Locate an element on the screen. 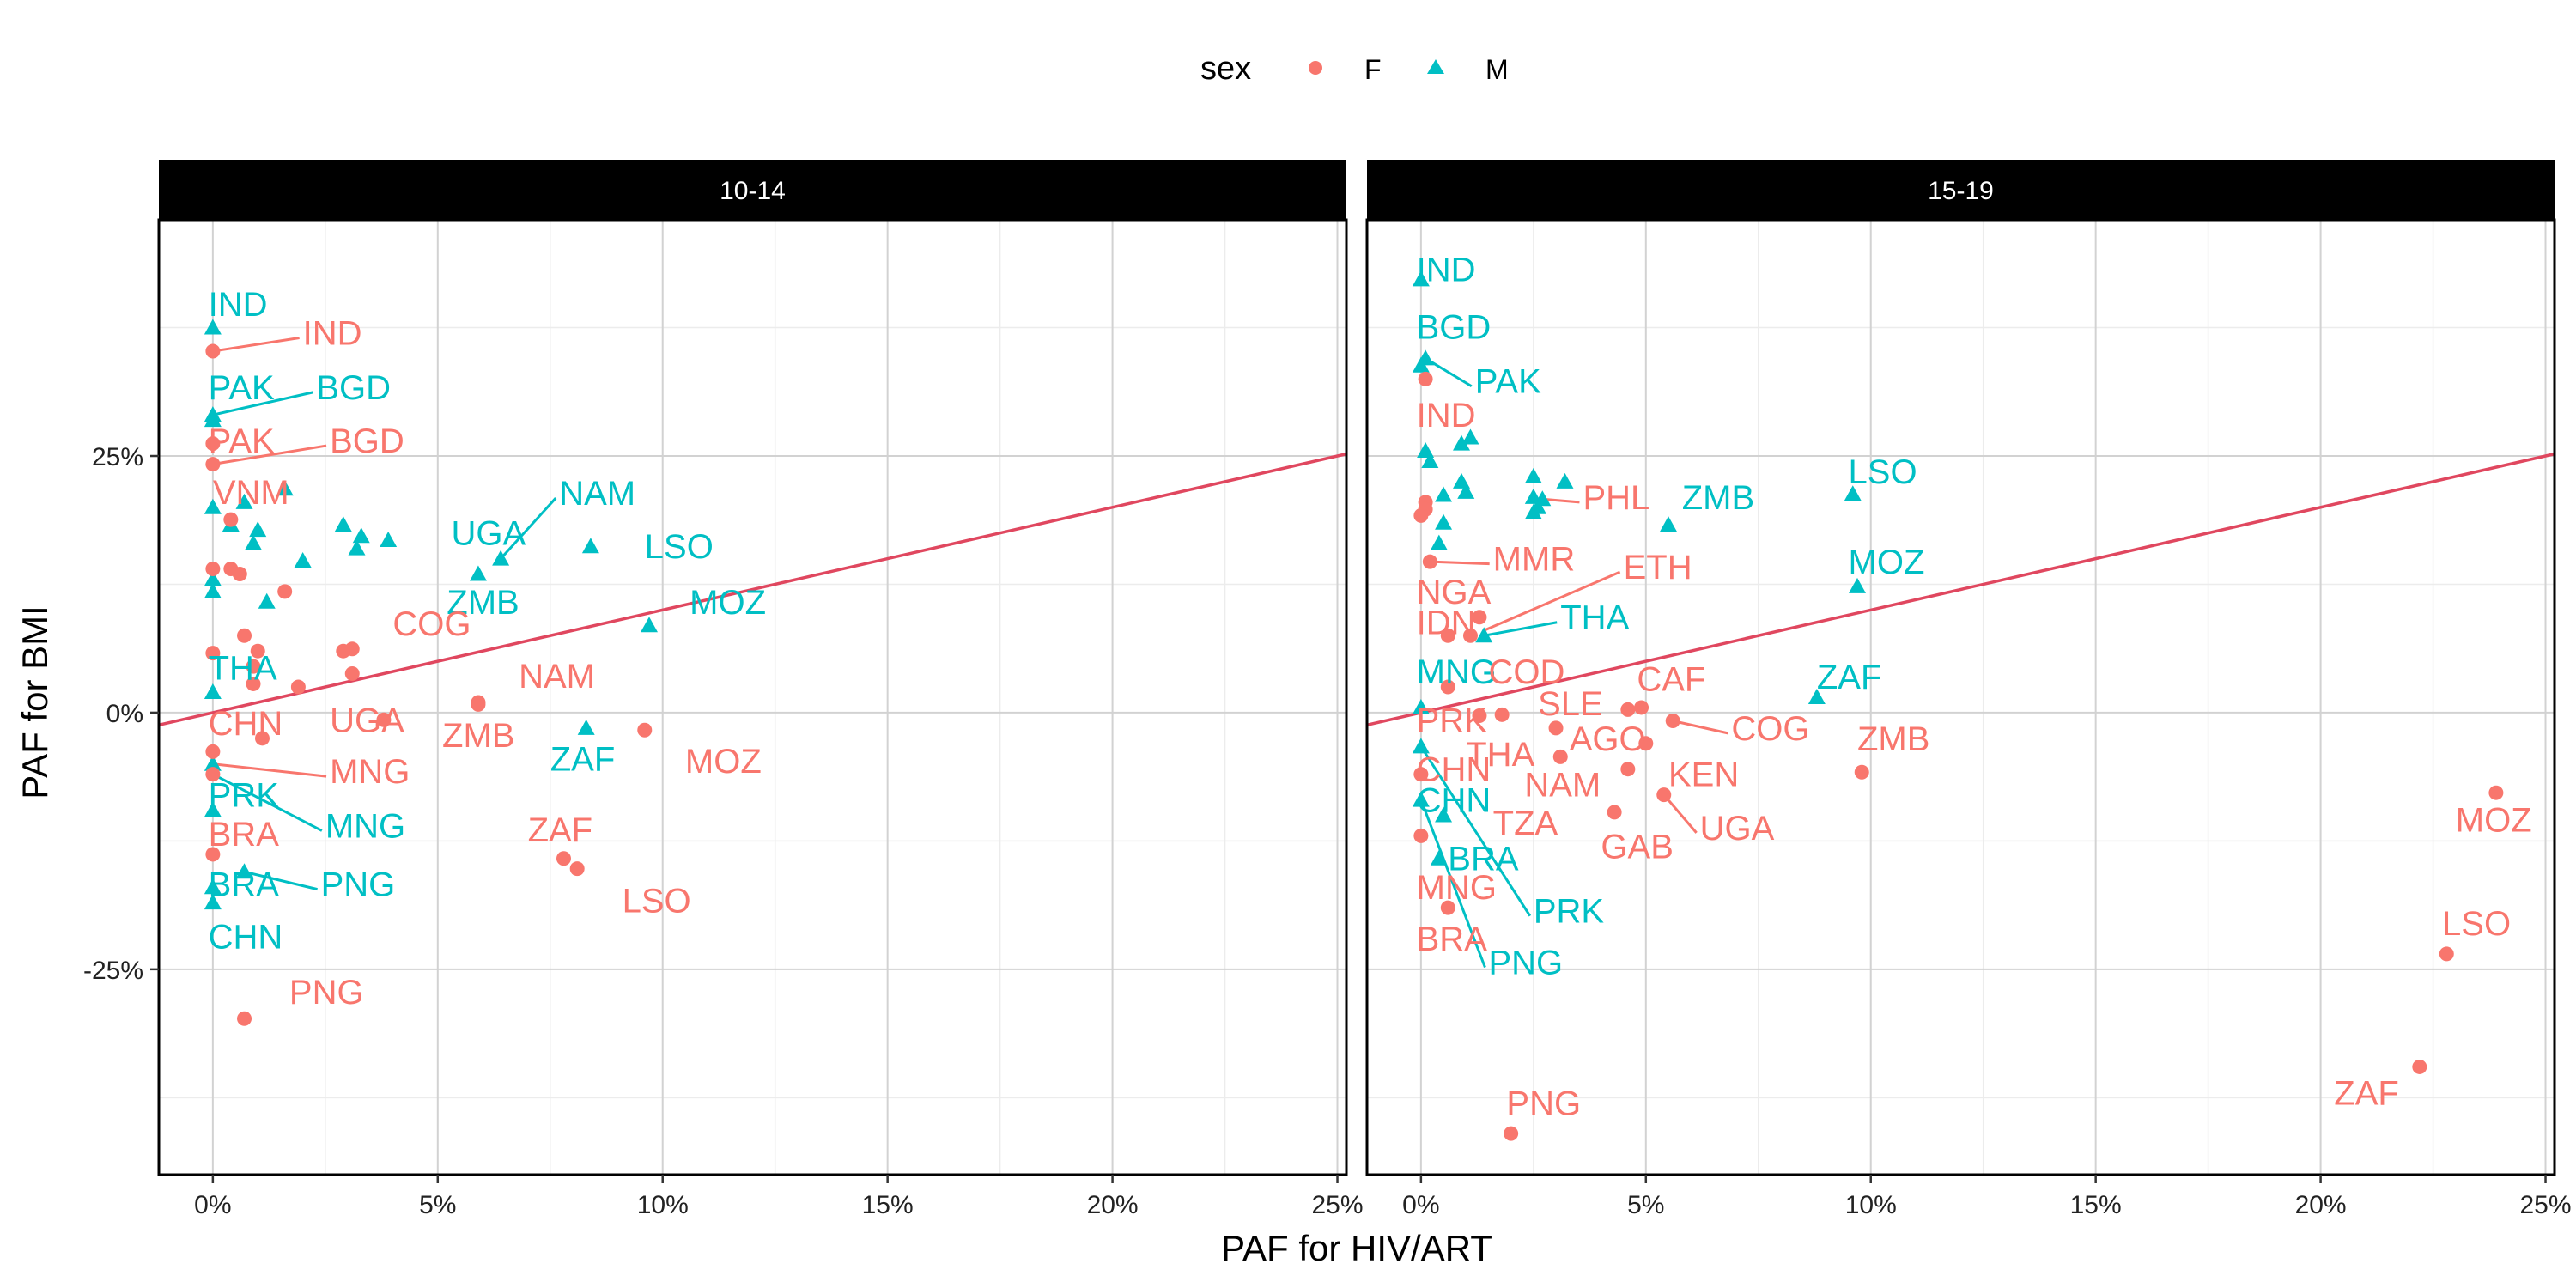 The image size is (2576, 1288). legend-title: sex is located at coordinates (1225, 69).